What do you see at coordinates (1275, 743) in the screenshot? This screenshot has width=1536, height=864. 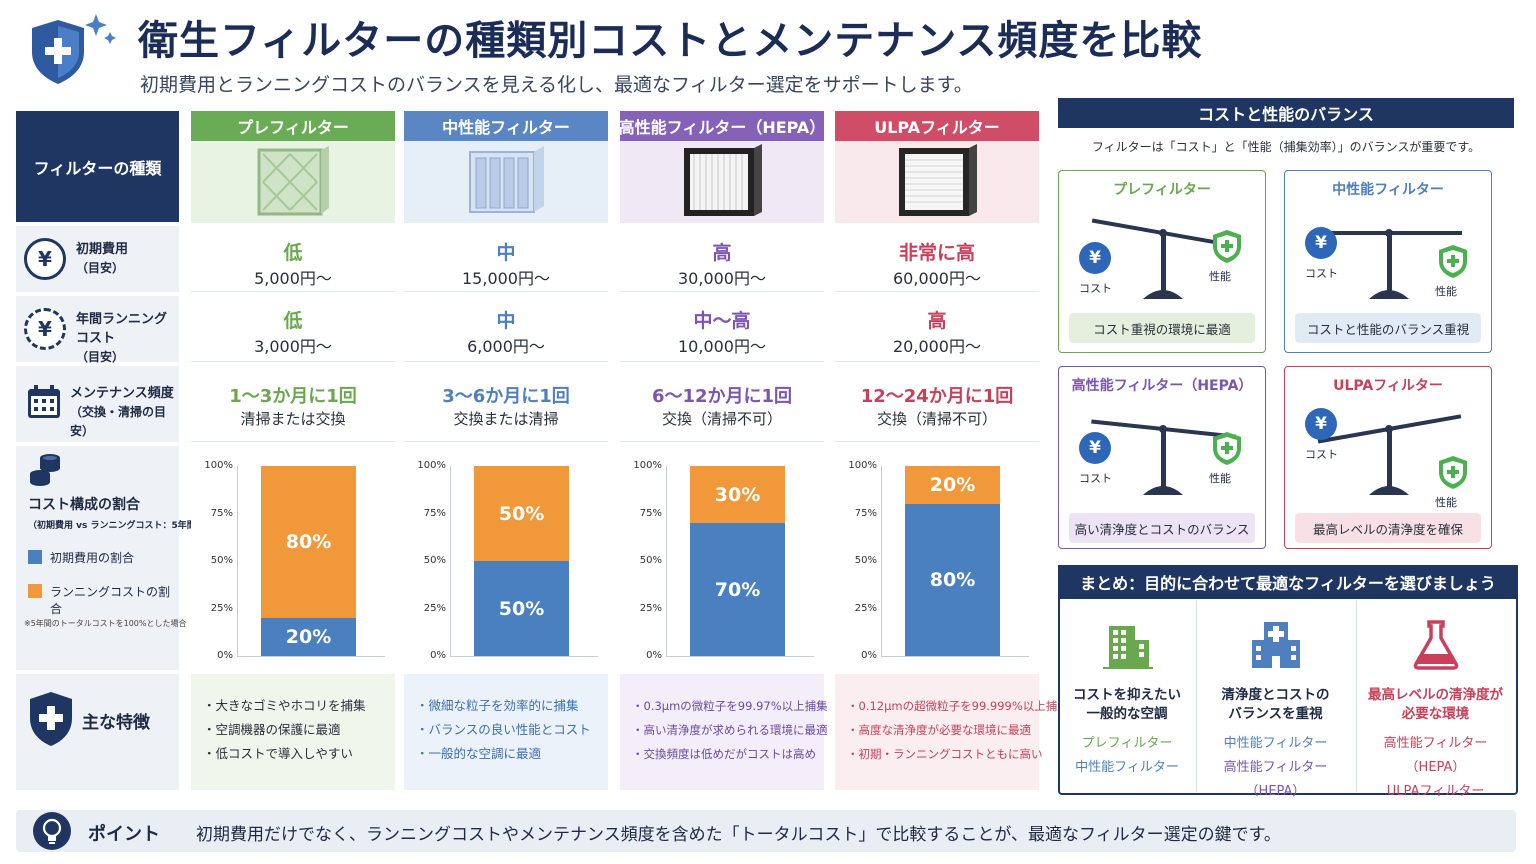 I see `summary-recommend-1: 中性能フィルター` at bounding box center [1275, 743].